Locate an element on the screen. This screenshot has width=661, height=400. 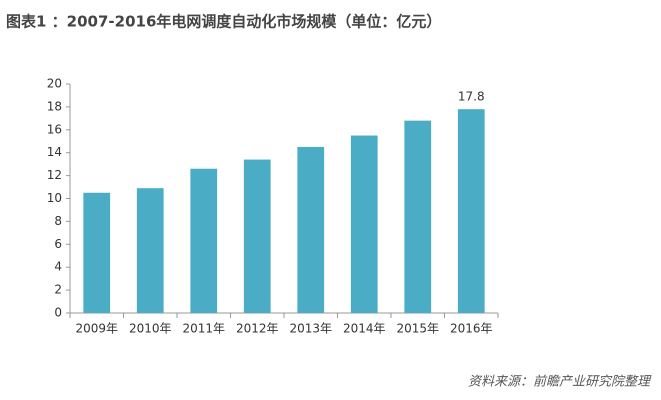
y-tick-label: 2 is located at coordinates (58, 290).